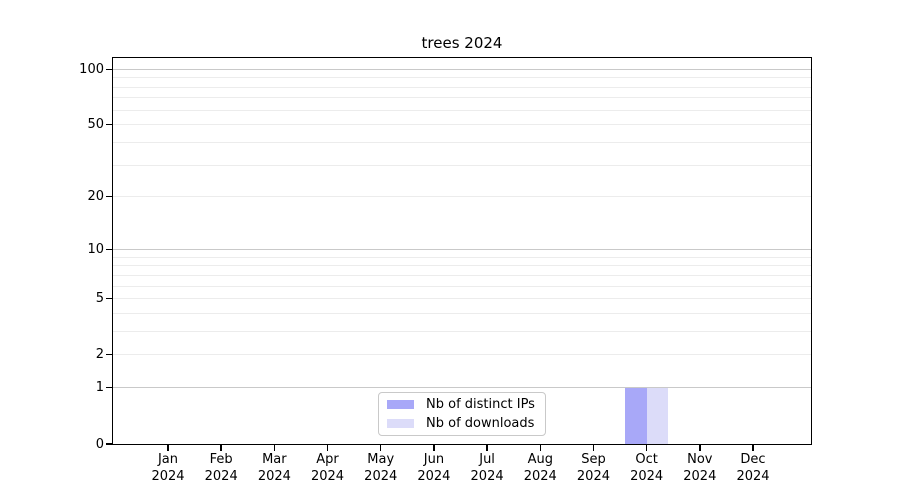 This screenshot has width=900, height=500. What do you see at coordinates (753, 447) in the screenshot?
I see `x-tick-dec` at bounding box center [753, 447].